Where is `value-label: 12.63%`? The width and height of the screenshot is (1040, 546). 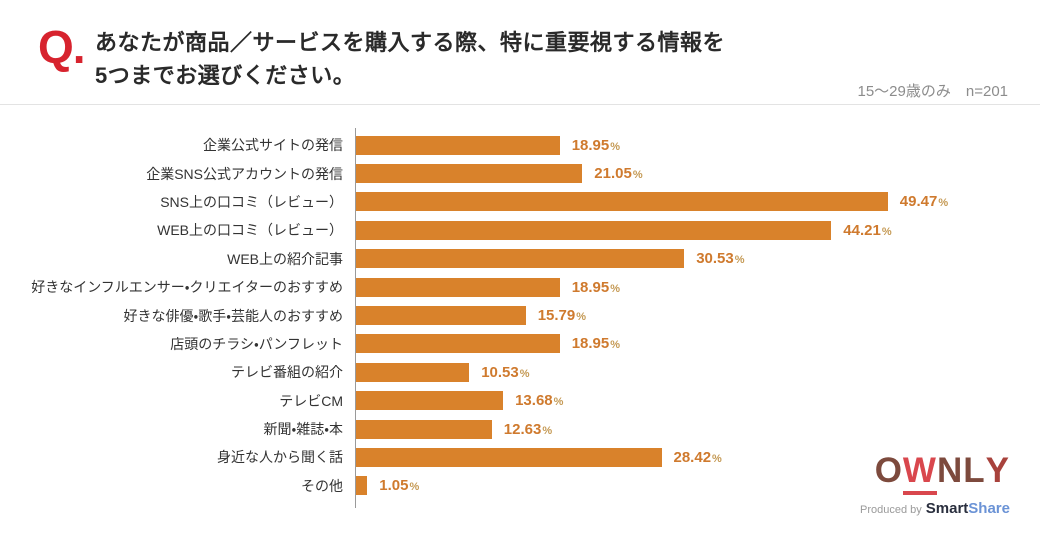 value-label: 12.63% is located at coordinates (528, 429).